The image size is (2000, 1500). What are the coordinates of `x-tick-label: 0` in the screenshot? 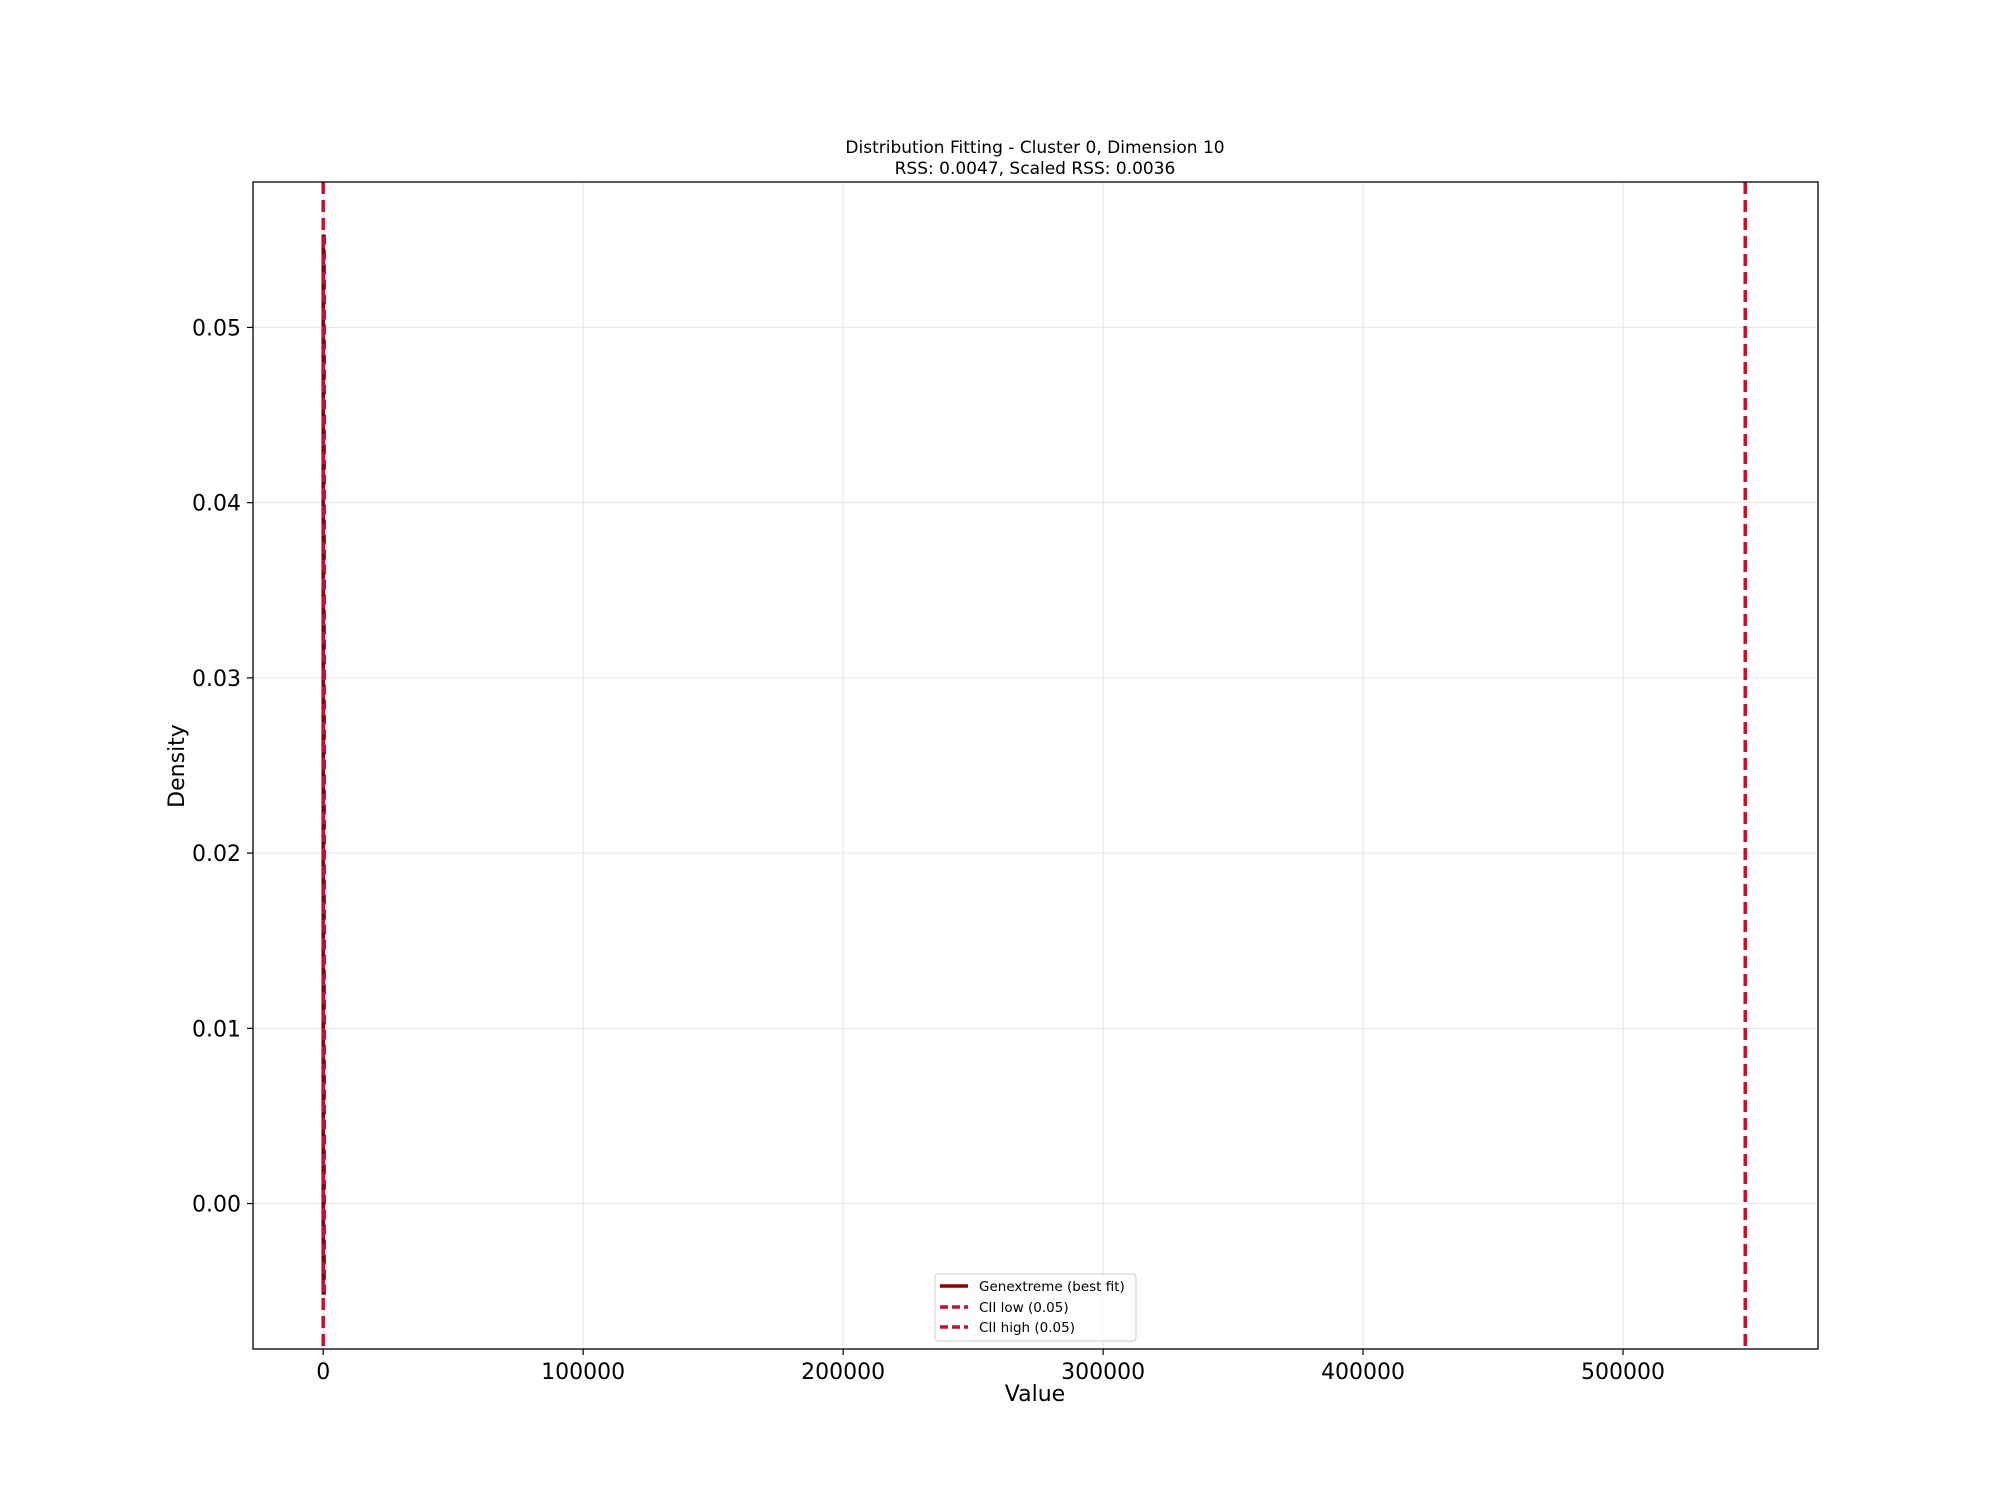 It's located at (323, 1372).